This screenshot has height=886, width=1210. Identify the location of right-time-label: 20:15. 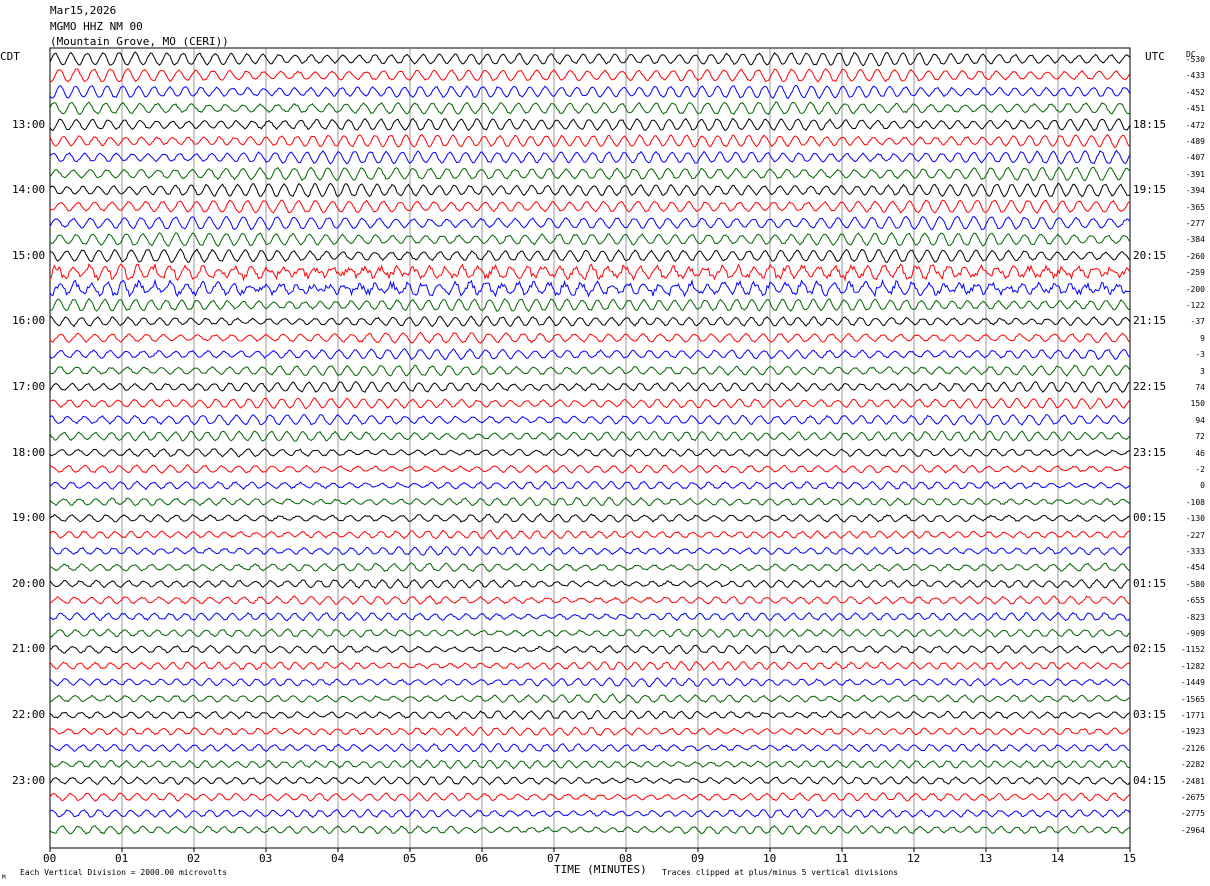
(1150, 255).